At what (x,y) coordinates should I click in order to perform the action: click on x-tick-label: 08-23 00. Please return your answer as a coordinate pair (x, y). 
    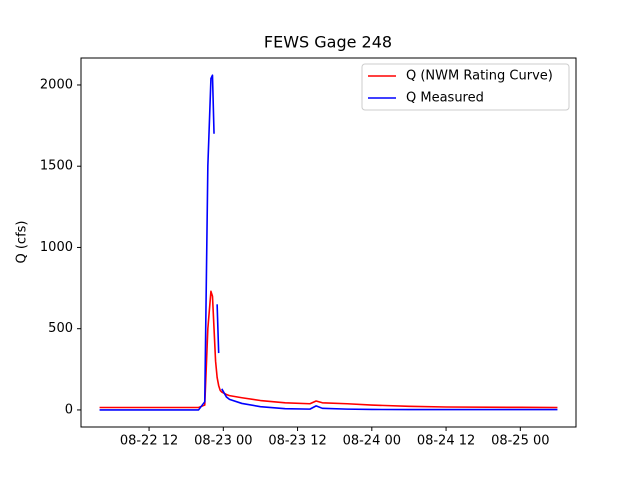
    Looking at the image, I should click on (223, 441).